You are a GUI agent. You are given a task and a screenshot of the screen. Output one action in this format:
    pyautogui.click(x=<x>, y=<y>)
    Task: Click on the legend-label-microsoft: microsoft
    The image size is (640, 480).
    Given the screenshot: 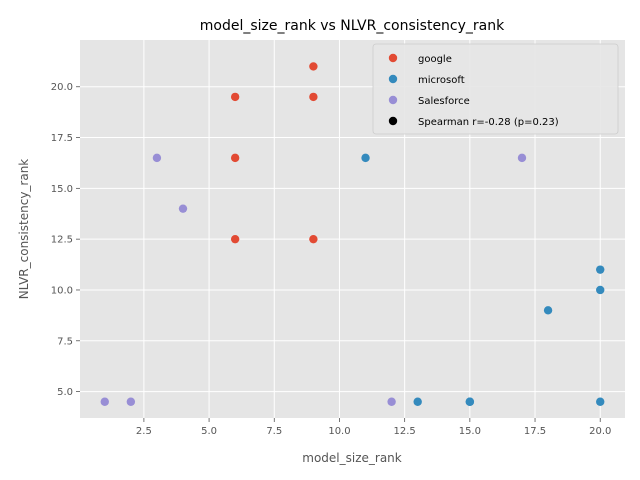 What is the action you would take?
    pyautogui.click(x=441, y=80)
    